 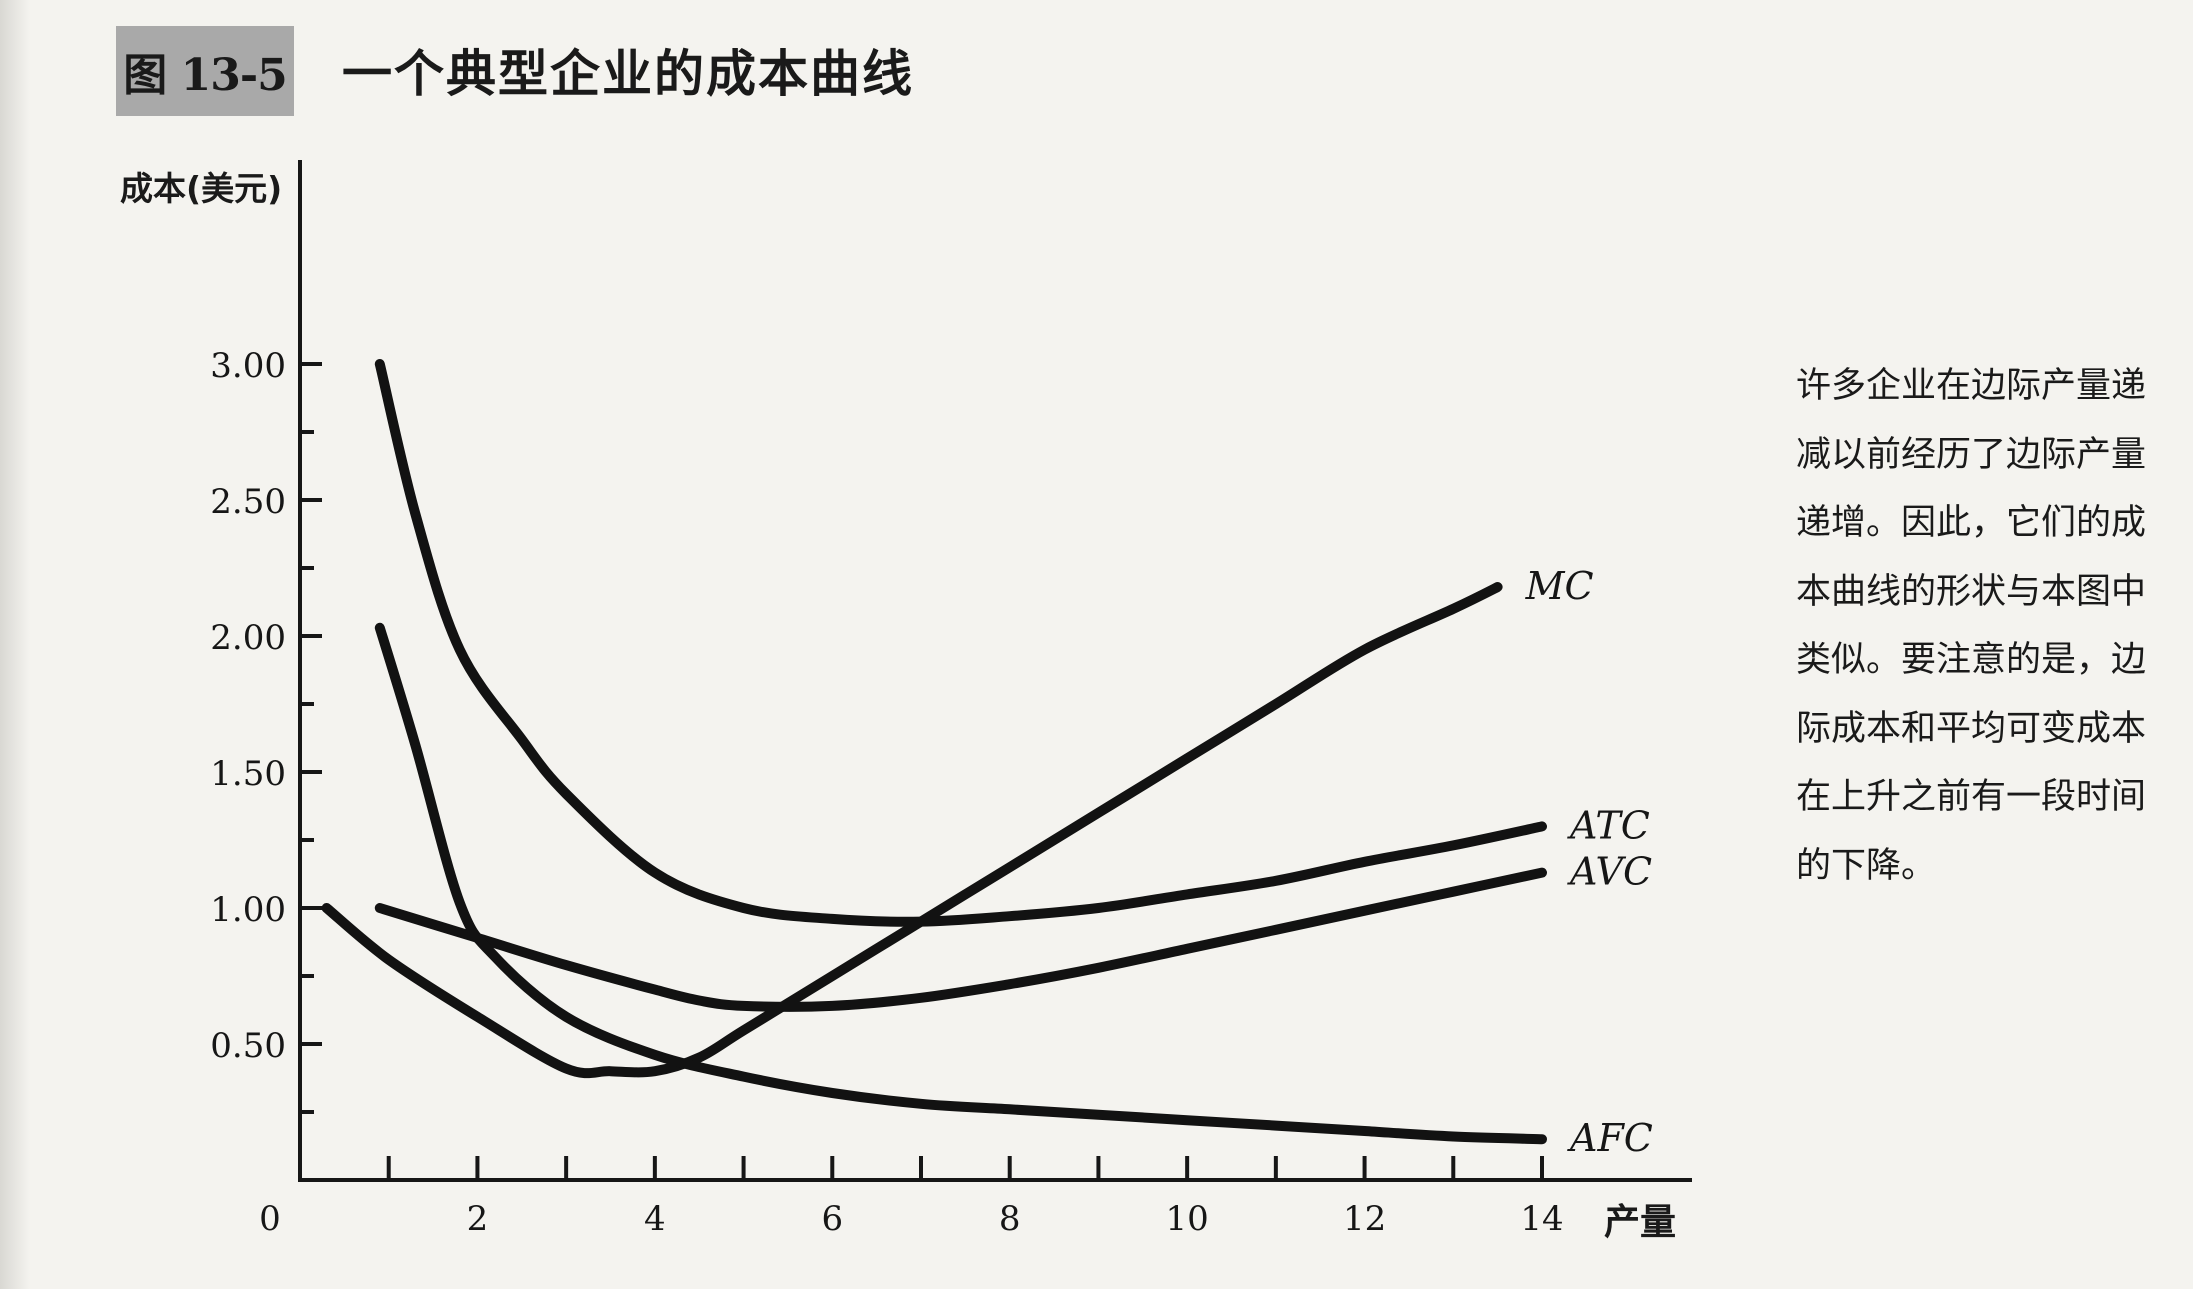 What do you see at coordinates (15, 644) in the screenshot?
I see `page-edge-shadow` at bounding box center [15, 644].